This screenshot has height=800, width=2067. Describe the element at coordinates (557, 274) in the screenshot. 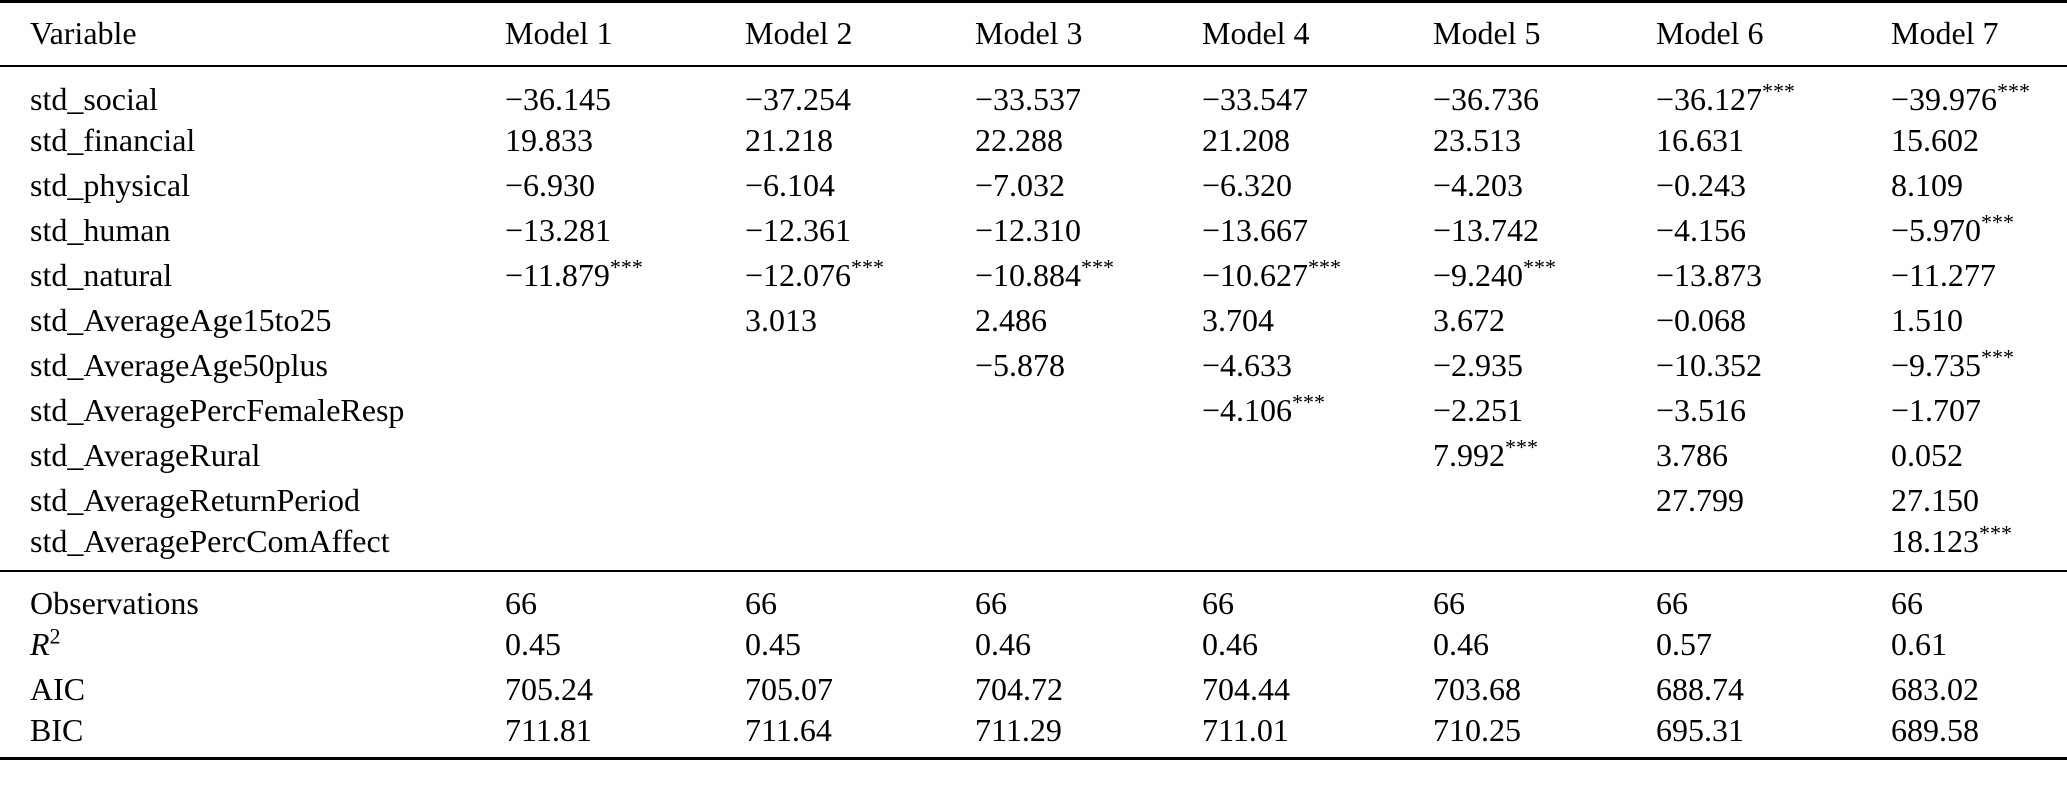

I see `coefficient-value: −11.879` at that location.